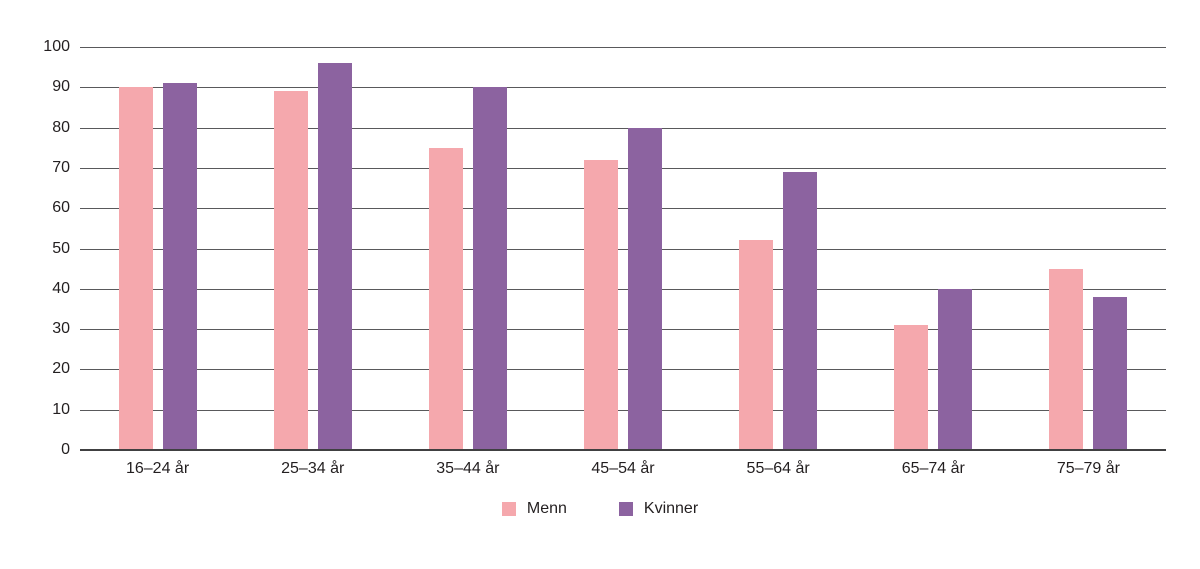 The image size is (1200, 569). Describe the element at coordinates (778, 468) in the screenshot. I see `x-label-5: 55–64 år` at that location.